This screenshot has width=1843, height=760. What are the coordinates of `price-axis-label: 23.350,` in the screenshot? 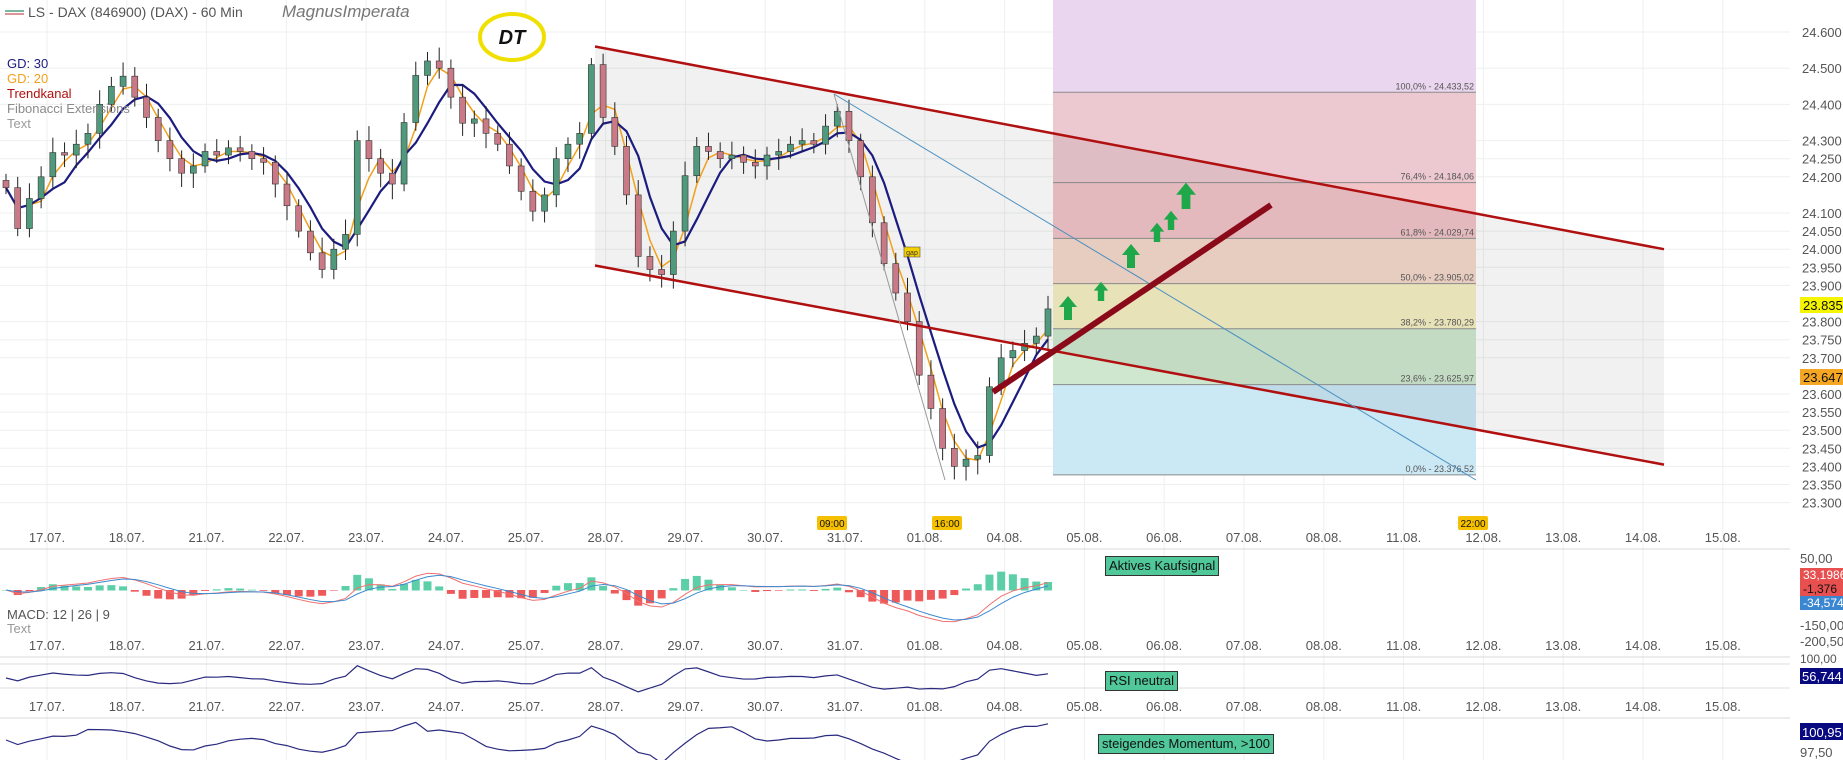 It's located at (1822, 485).